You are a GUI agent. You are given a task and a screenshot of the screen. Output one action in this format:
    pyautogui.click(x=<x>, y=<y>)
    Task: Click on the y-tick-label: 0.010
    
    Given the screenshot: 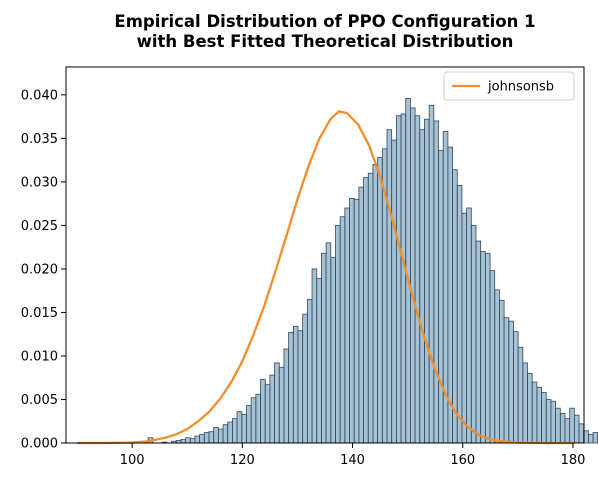 What is the action you would take?
    pyautogui.click(x=39, y=356)
    